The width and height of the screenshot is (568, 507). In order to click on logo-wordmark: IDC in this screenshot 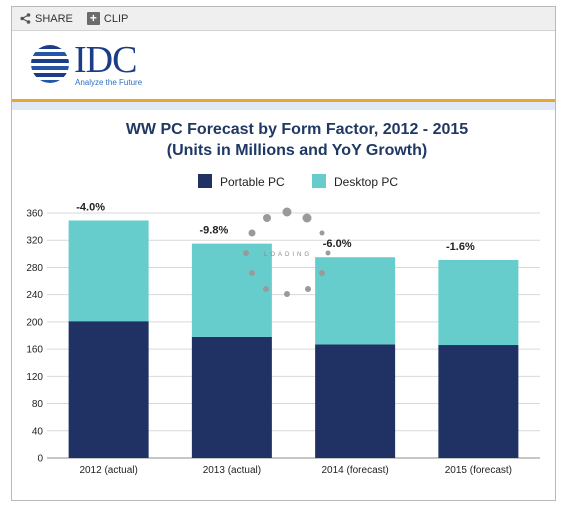, I will do `click(105, 60)`.